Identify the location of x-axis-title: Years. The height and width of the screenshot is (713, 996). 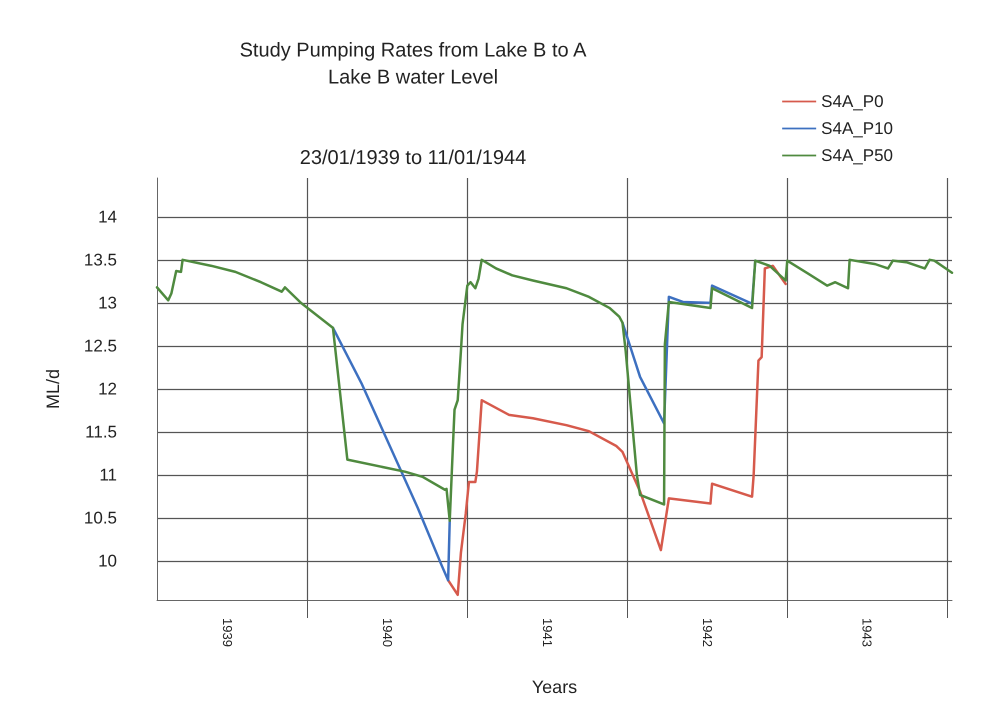
(555, 687).